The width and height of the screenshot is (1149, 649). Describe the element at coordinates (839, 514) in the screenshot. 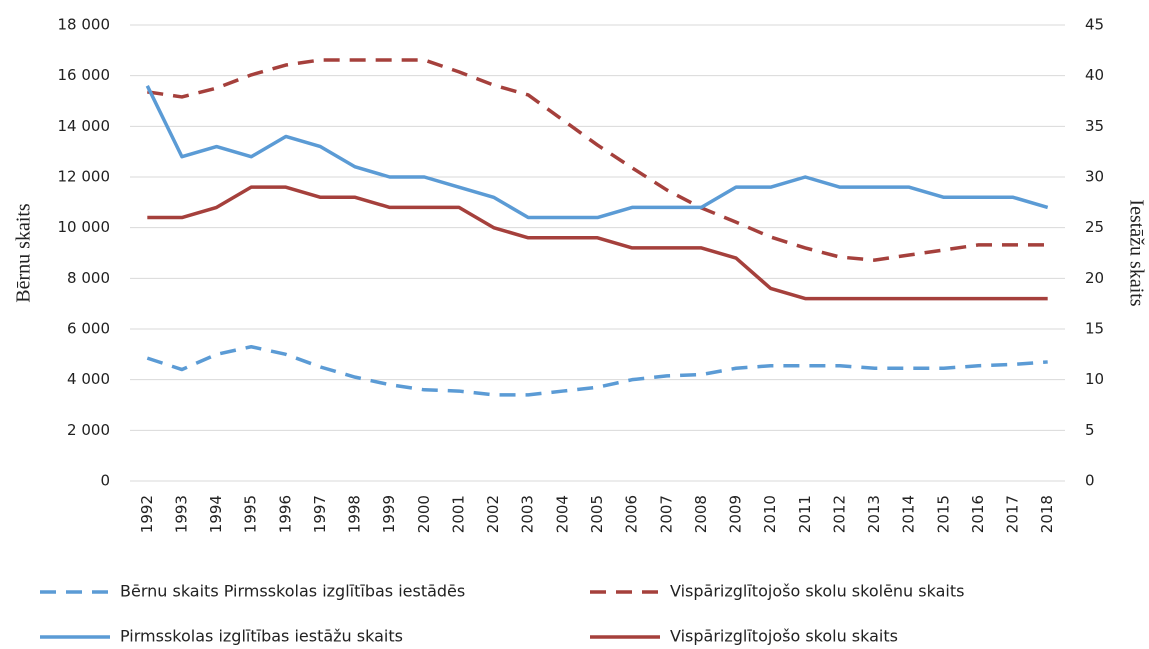

I see `x-tick-label: 2012` at that location.